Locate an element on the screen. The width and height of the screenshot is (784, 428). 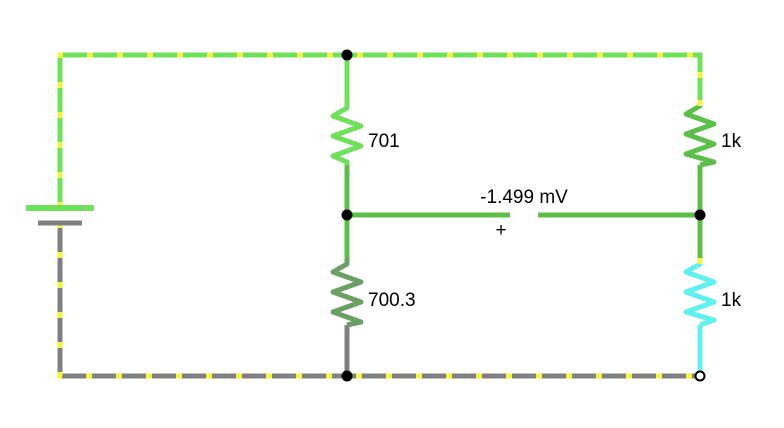
resistor-top-left is located at coordinates (347, 132).